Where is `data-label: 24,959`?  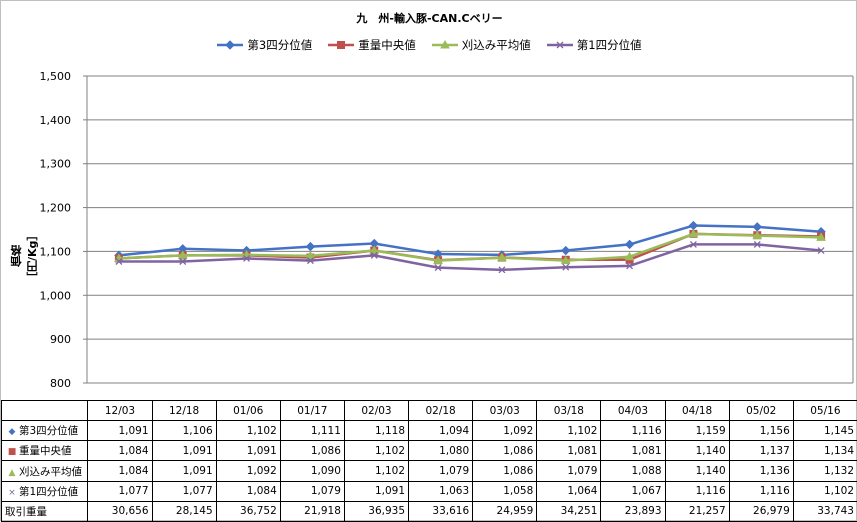
data-label: 24,959 is located at coordinates (505, 511).